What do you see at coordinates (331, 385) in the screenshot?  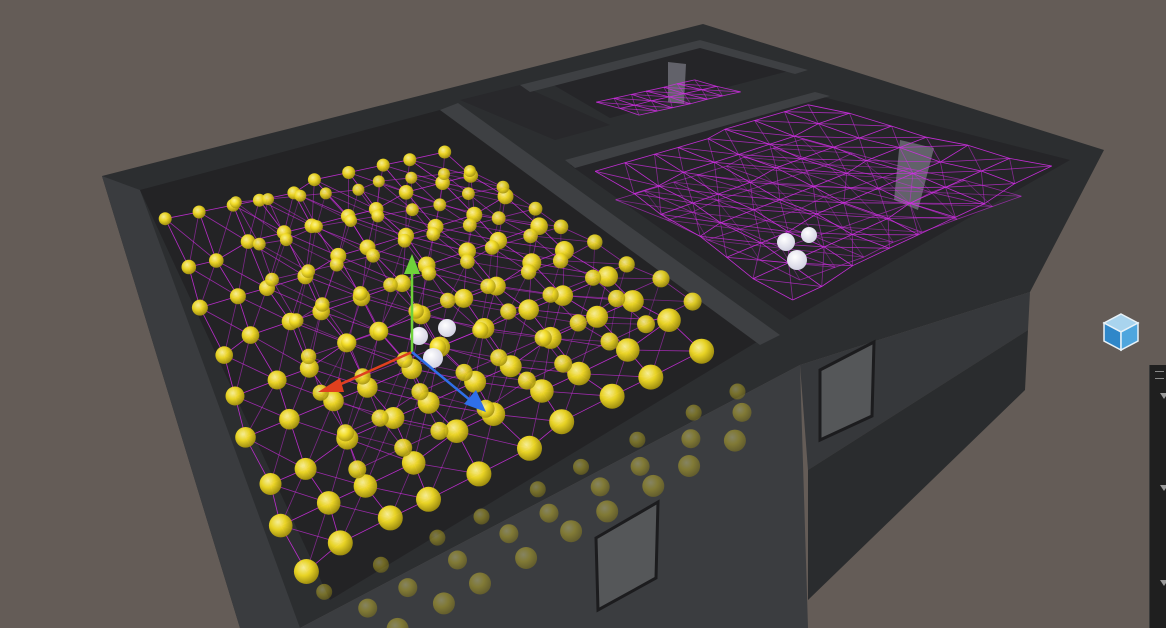 I see `gizmo-x-arrow-icon` at bounding box center [331, 385].